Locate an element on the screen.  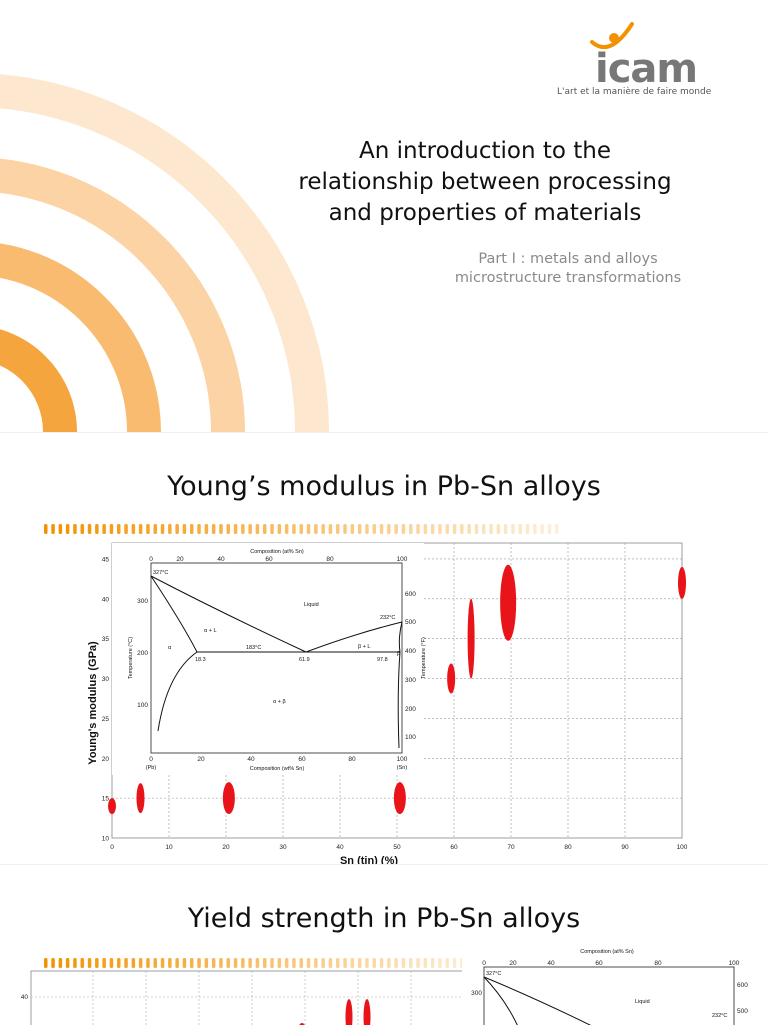
bottom-tick: 0 is located at coordinates (151, 759).